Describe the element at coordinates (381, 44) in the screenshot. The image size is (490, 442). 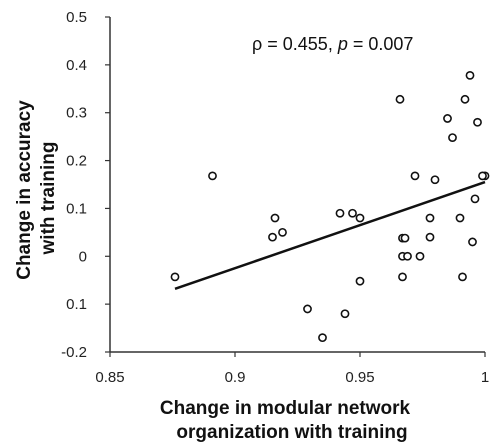
I see `p-value: = 0.007` at that location.